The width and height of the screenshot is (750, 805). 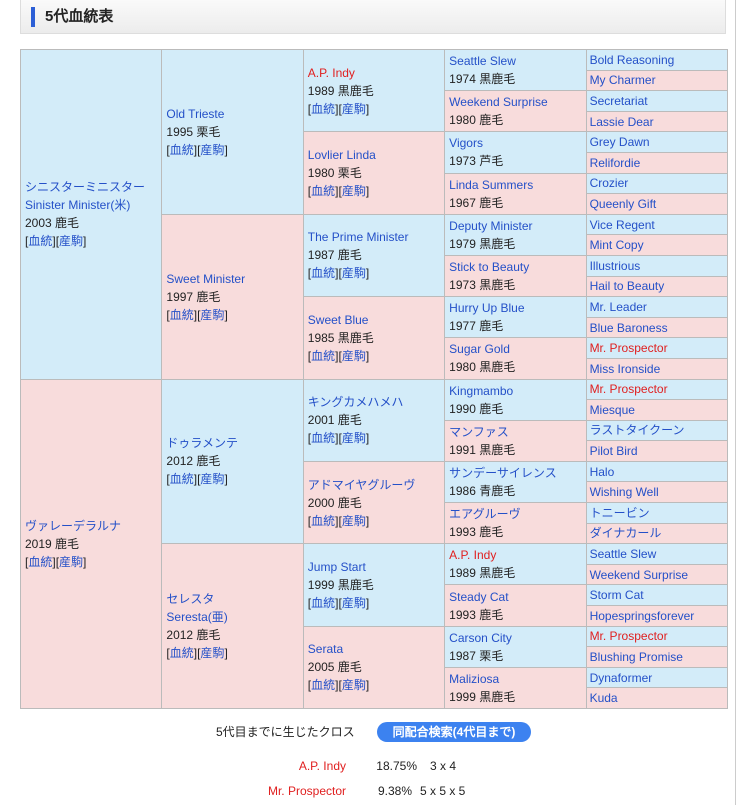 What do you see at coordinates (623, 203) in the screenshot?
I see `horse-name: Queenly Gift` at bounding box center [623, 203].